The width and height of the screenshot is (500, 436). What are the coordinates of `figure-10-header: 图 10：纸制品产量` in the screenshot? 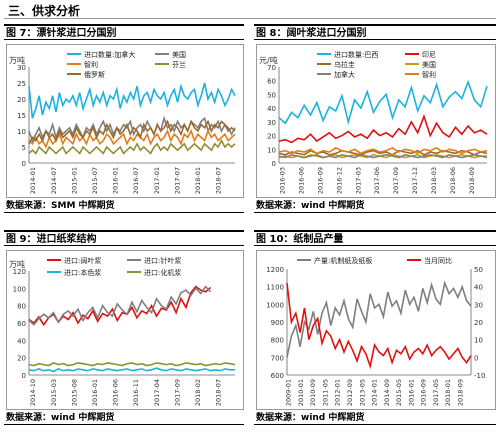 It's located at (375, 238).